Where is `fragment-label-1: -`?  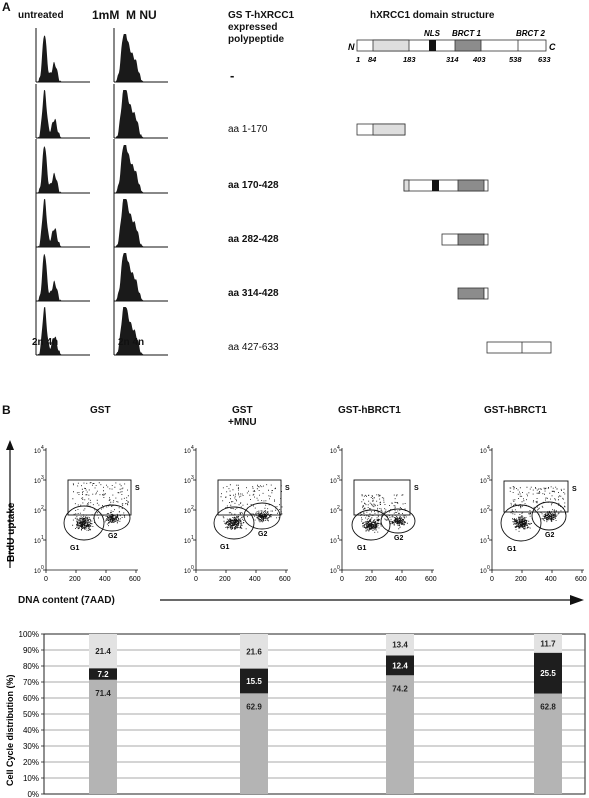 fragment-label-1: - is located at coordinates (232, 75).